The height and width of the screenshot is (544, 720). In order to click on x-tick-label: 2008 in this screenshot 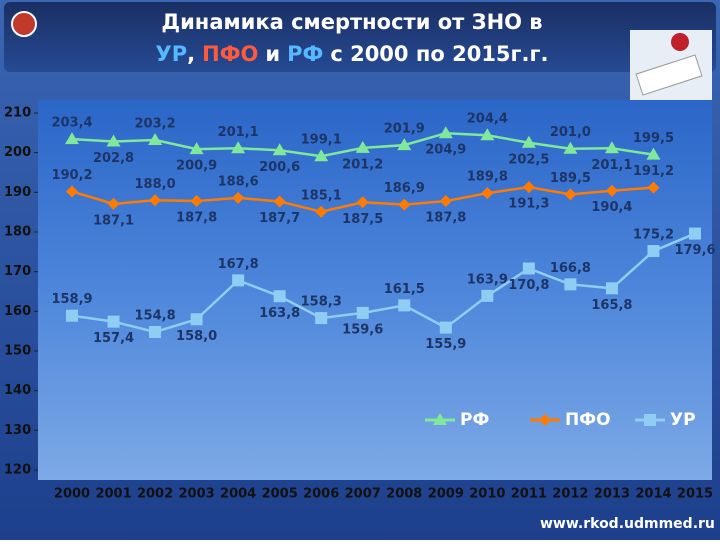, I will do `click(404, 494)`.